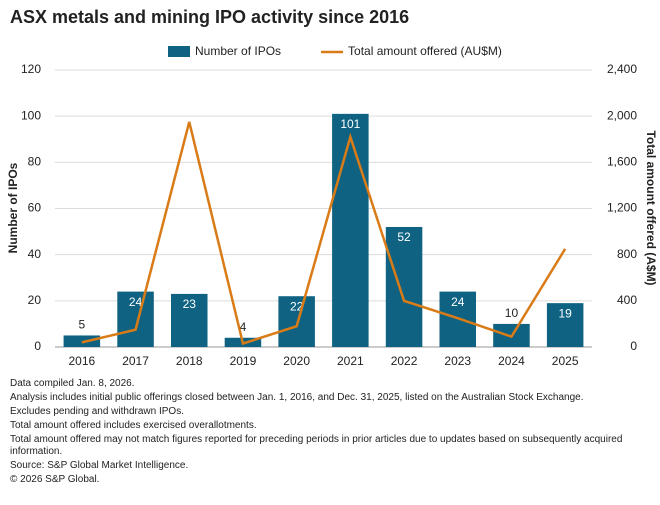 Image resolution: width=660 pixels, height=505 pixels. I want to click on x-tick-label: 2020, so click(296, 361).